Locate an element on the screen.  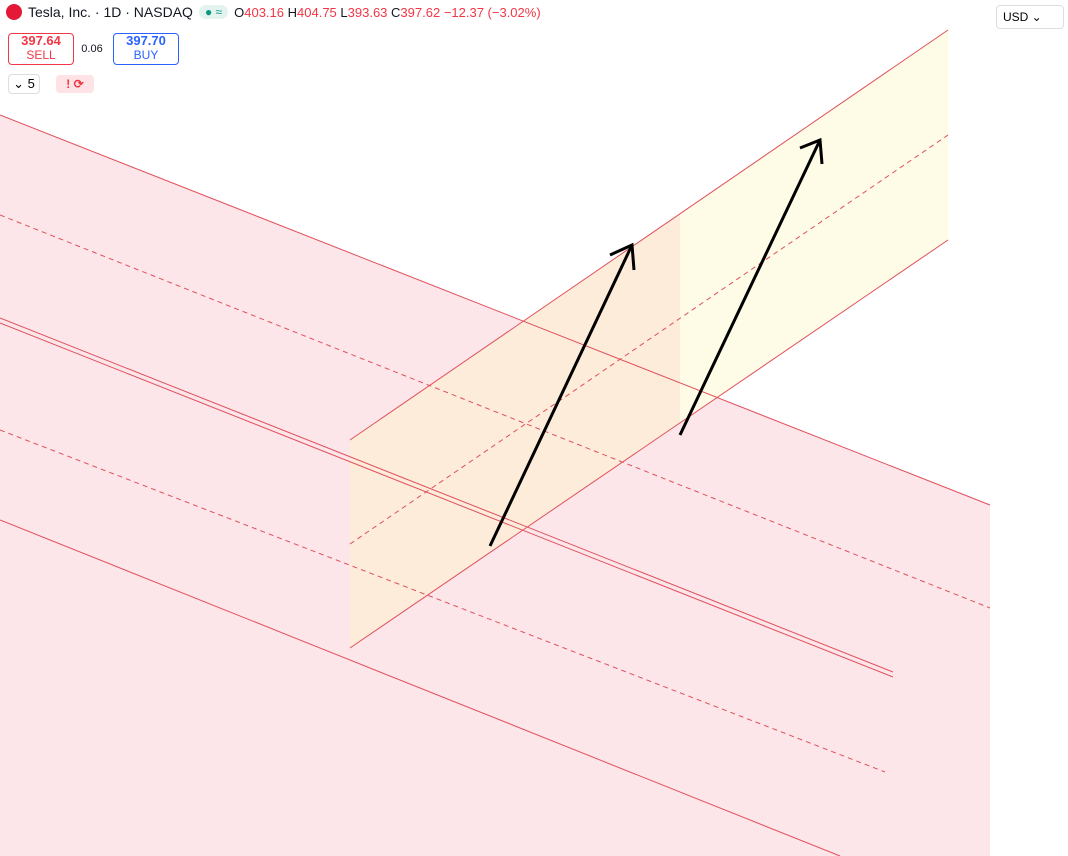
low: 393.63 is located at coordinates (367, 12).